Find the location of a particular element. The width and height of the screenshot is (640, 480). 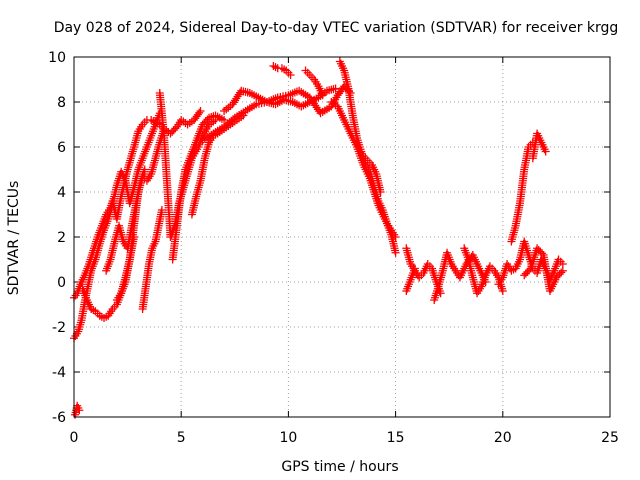

series-s9 is located at coordinates (198, 187).